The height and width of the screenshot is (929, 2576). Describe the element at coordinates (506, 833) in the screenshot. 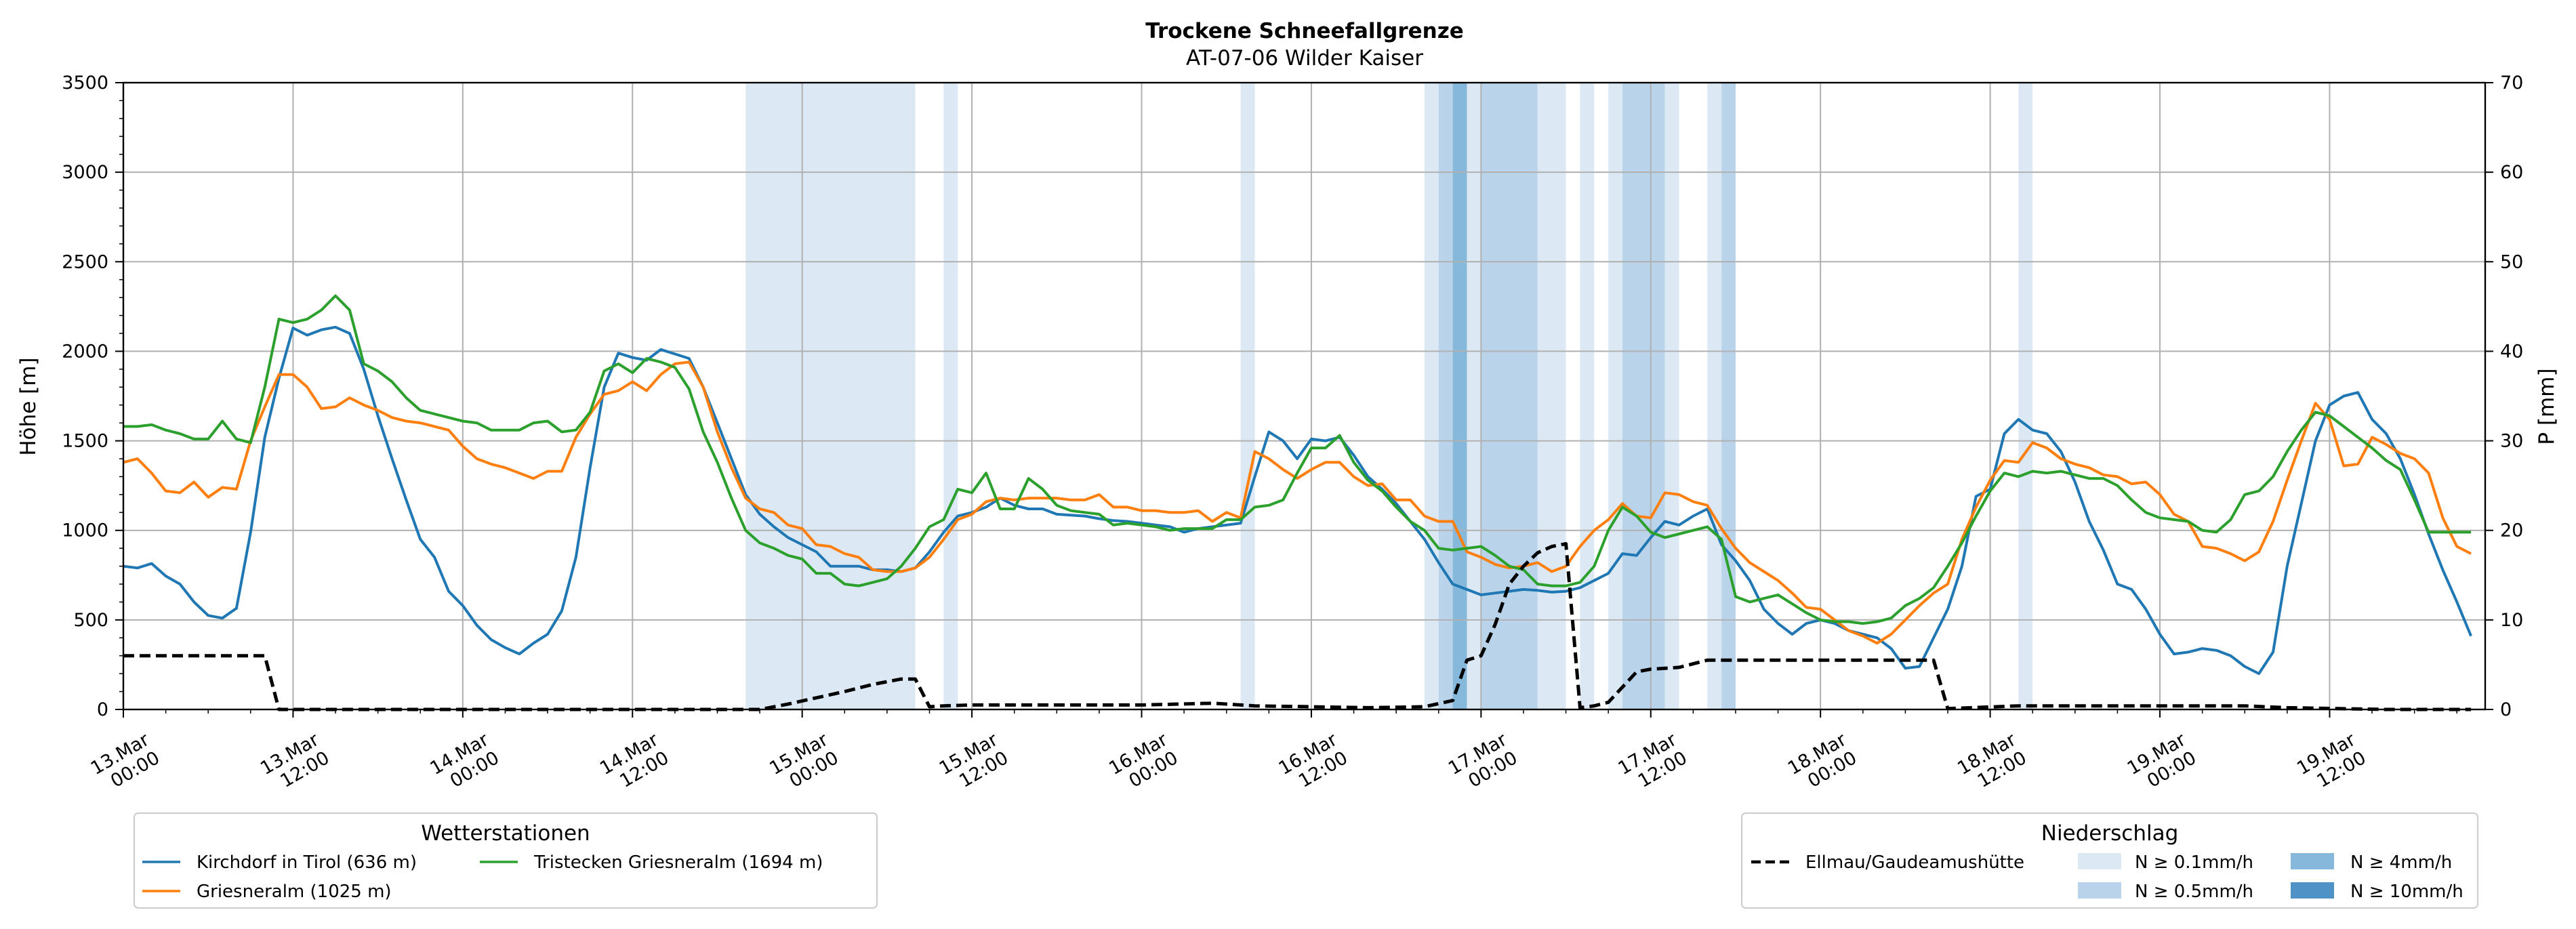

I see `legend-stations-title: Wetterstationen` at that location.